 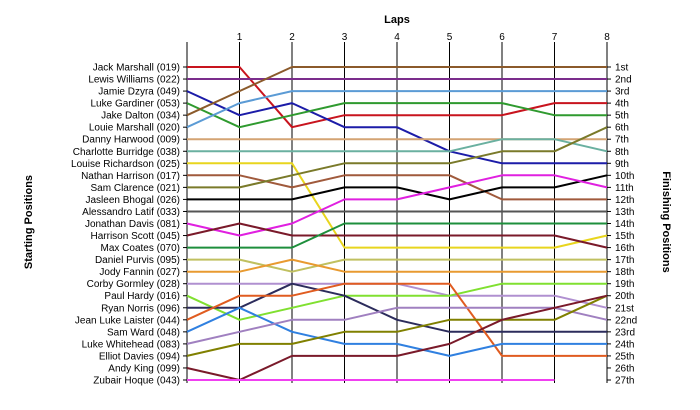 I want to click on starting-label-15: Harrison Scott (045), so click(x=135, y=236).